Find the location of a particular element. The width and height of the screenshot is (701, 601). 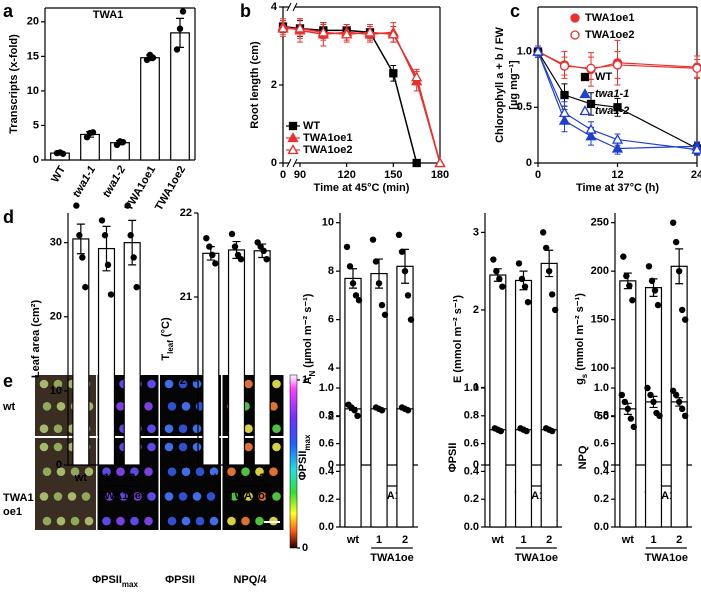

y-axis-label-part: leaf is located at coordinates (170, 347).